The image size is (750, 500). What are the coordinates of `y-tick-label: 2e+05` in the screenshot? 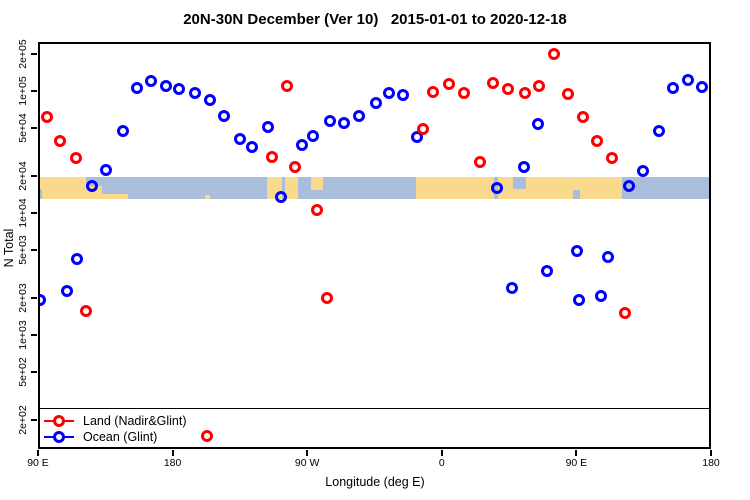 It's located at (23, 54).